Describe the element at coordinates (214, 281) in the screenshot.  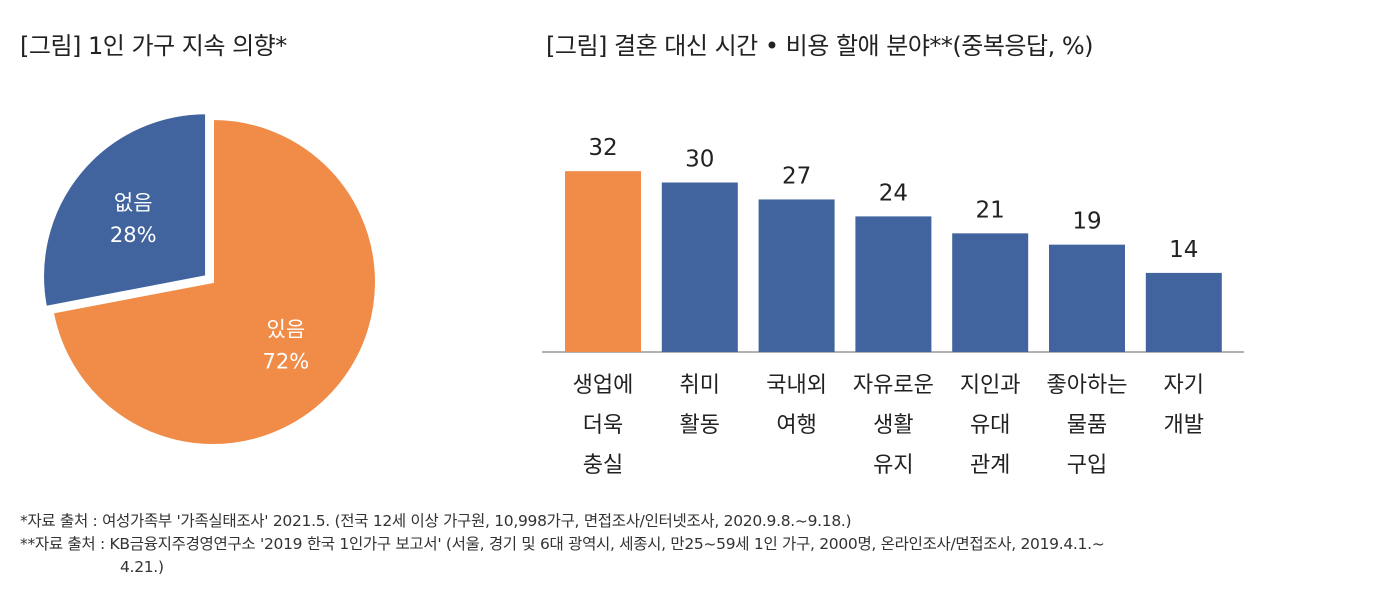
I see `pie-slice-yes` at that location.